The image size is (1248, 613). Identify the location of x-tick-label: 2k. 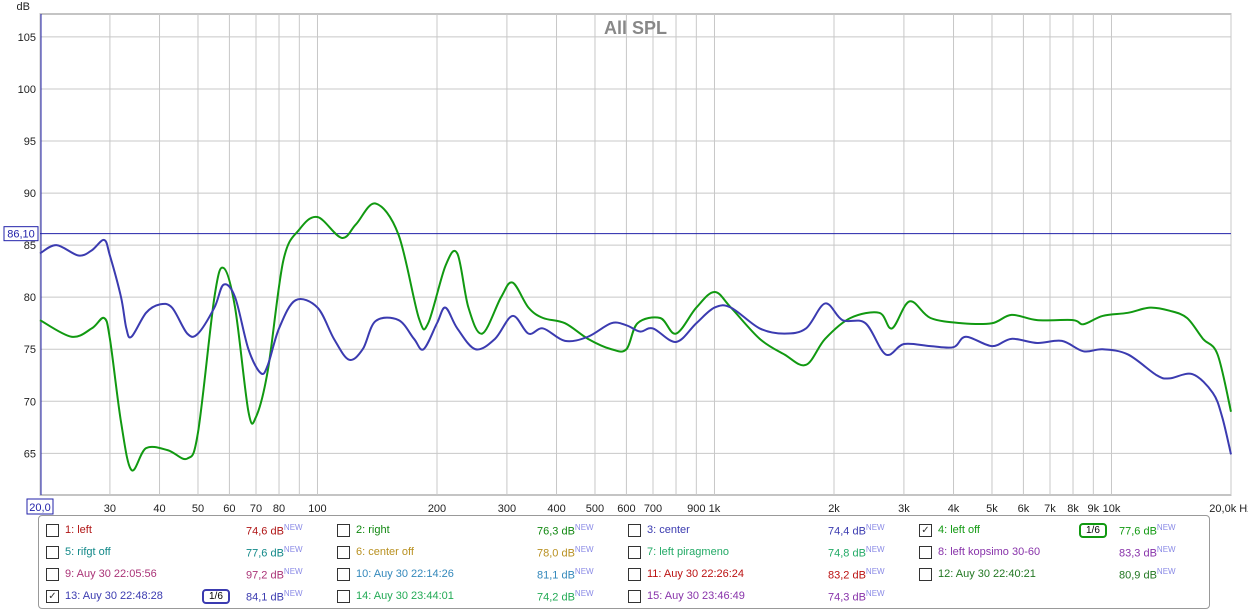
(834, 509).